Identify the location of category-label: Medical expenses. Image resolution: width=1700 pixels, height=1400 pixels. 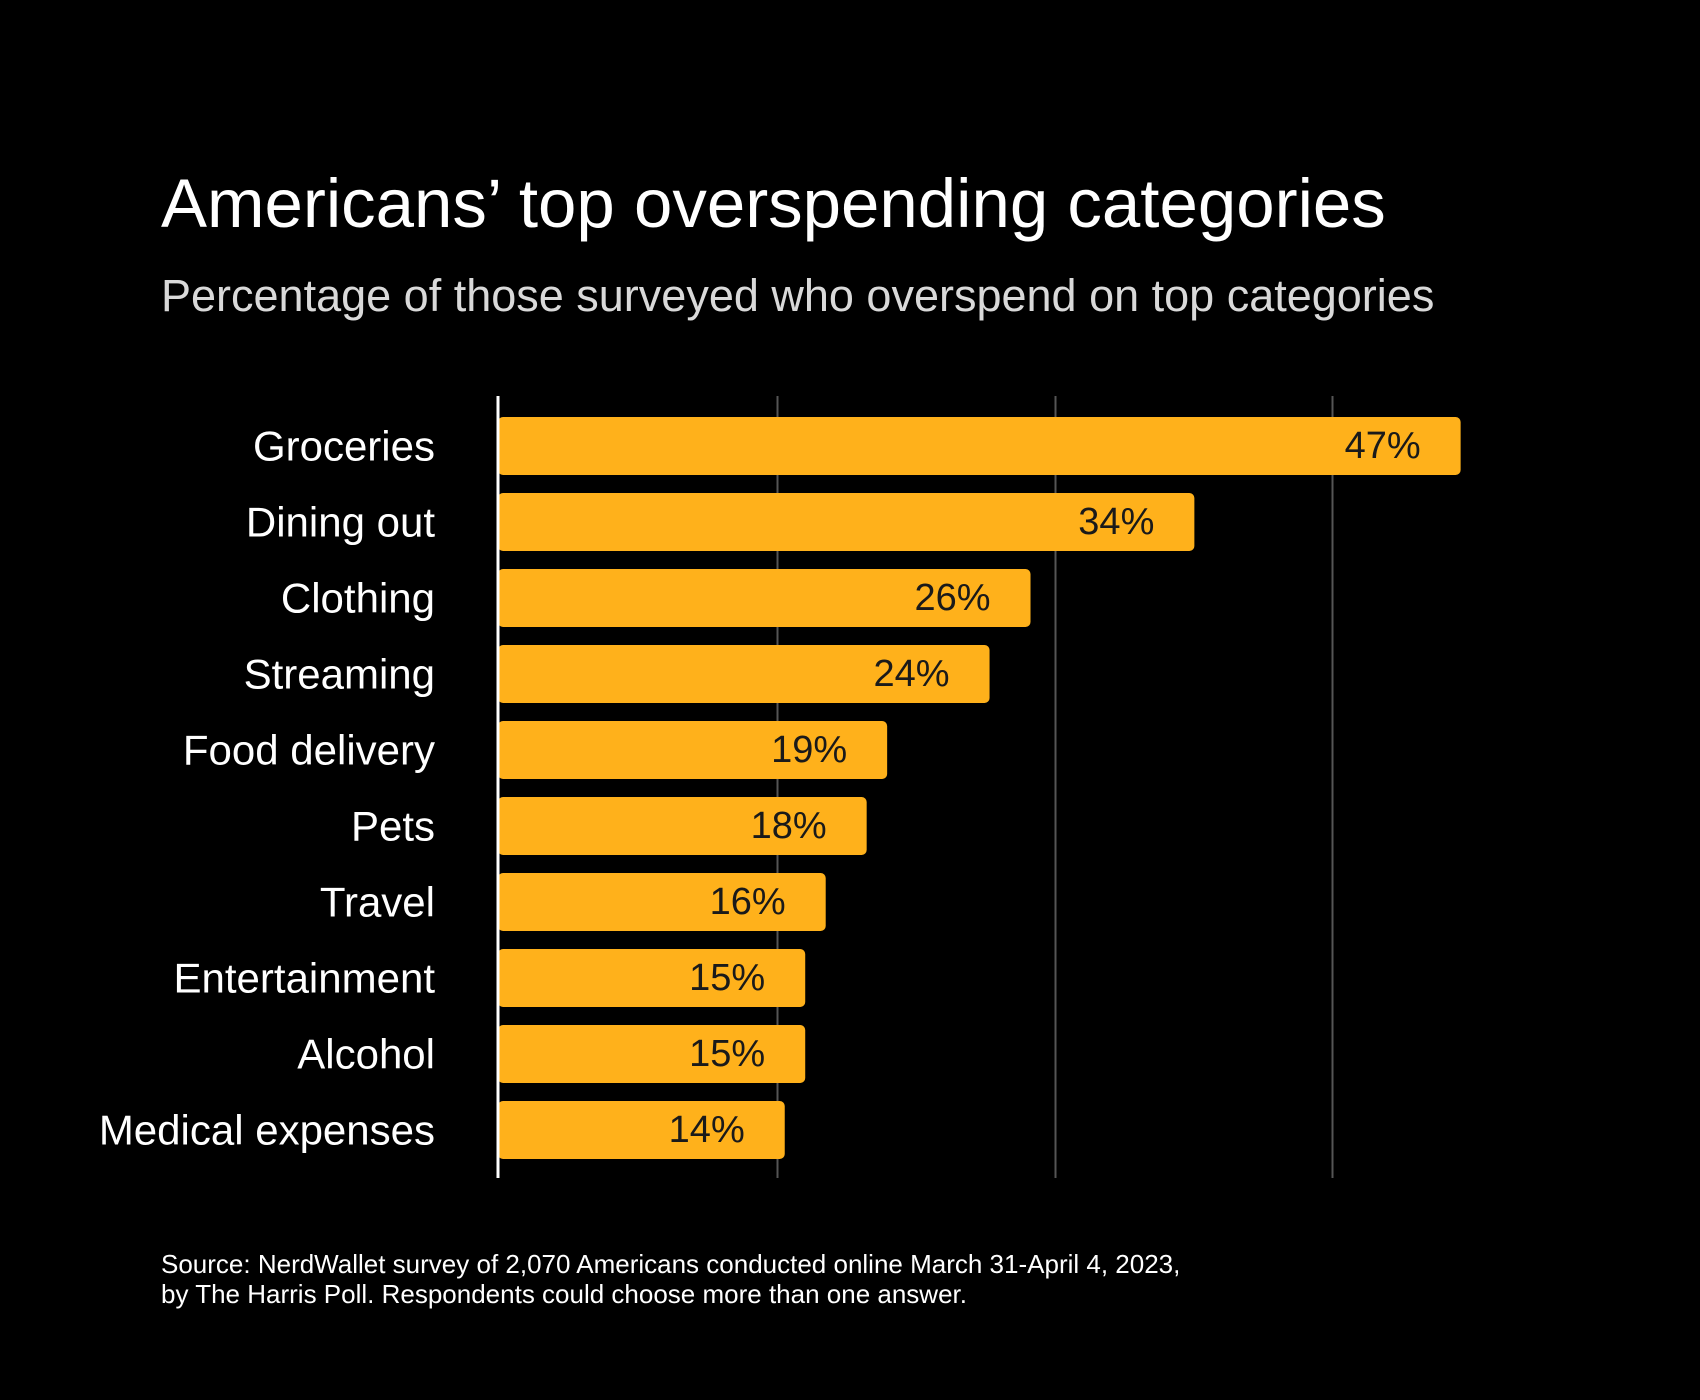
(267, 1130).